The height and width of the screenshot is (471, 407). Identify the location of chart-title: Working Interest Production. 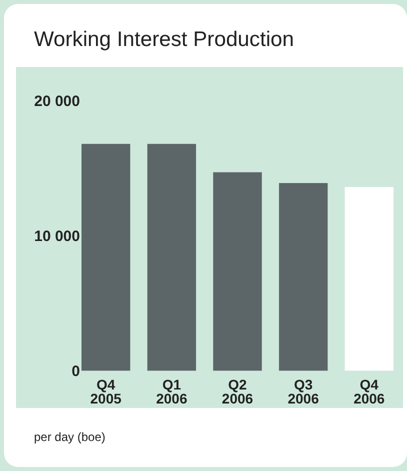
(164, 39).